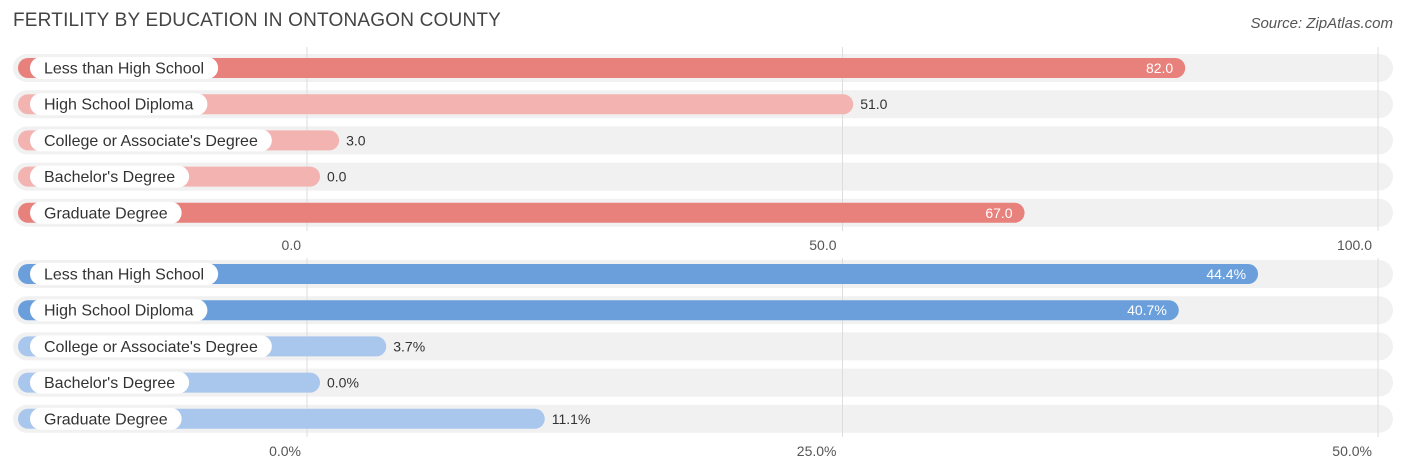  What do you see at coordinates (1354, 245) in the screenshot?
I see `tick-label: 100.0` at bounding box center [1354, 245].